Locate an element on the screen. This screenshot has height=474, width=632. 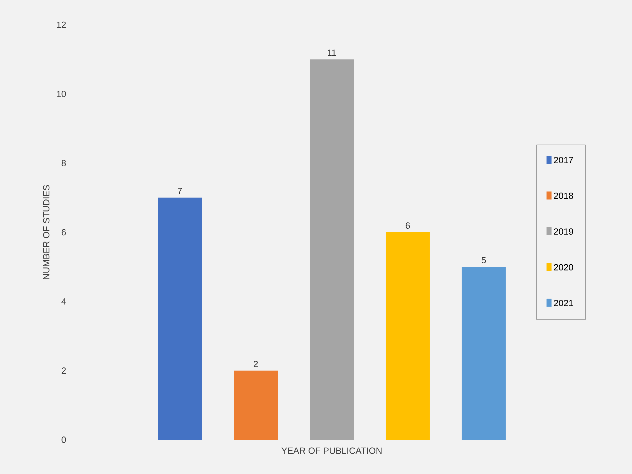
legend-label: 2019 is located at coordinates (564, 231).